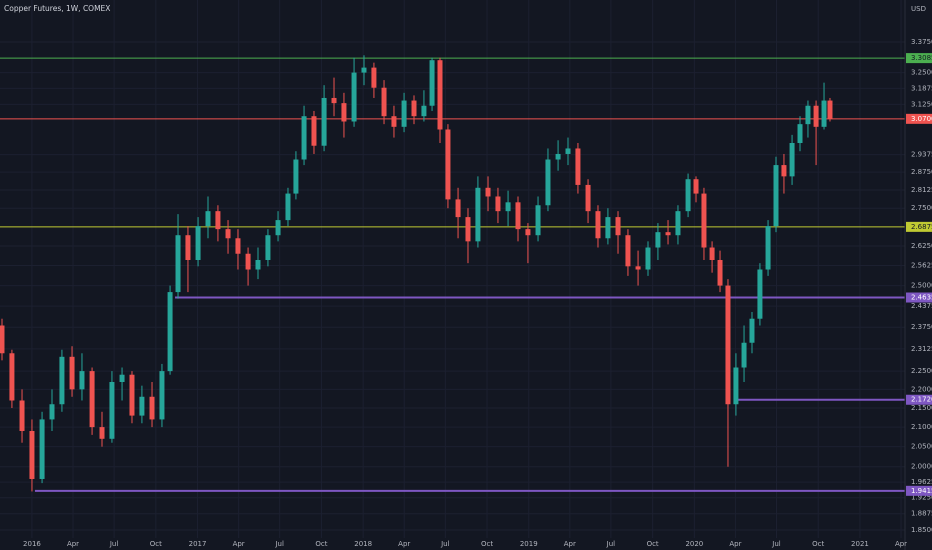 This screenshot has height=550, width=932. I want to click on y-tick-label: 2.9375, so click(921, 155).